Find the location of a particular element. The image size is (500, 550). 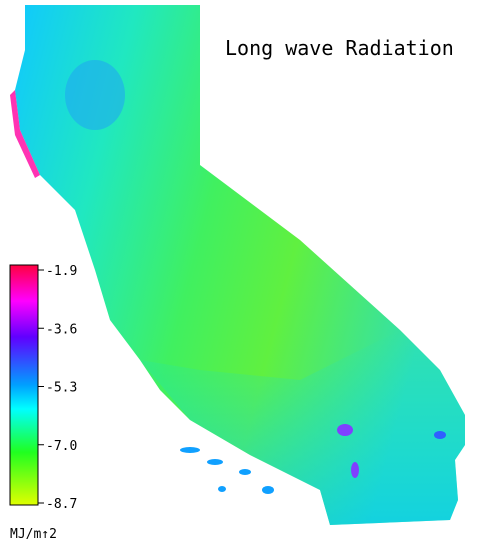

map-title: Long wave Radiation is located at coordinates (339, 48).